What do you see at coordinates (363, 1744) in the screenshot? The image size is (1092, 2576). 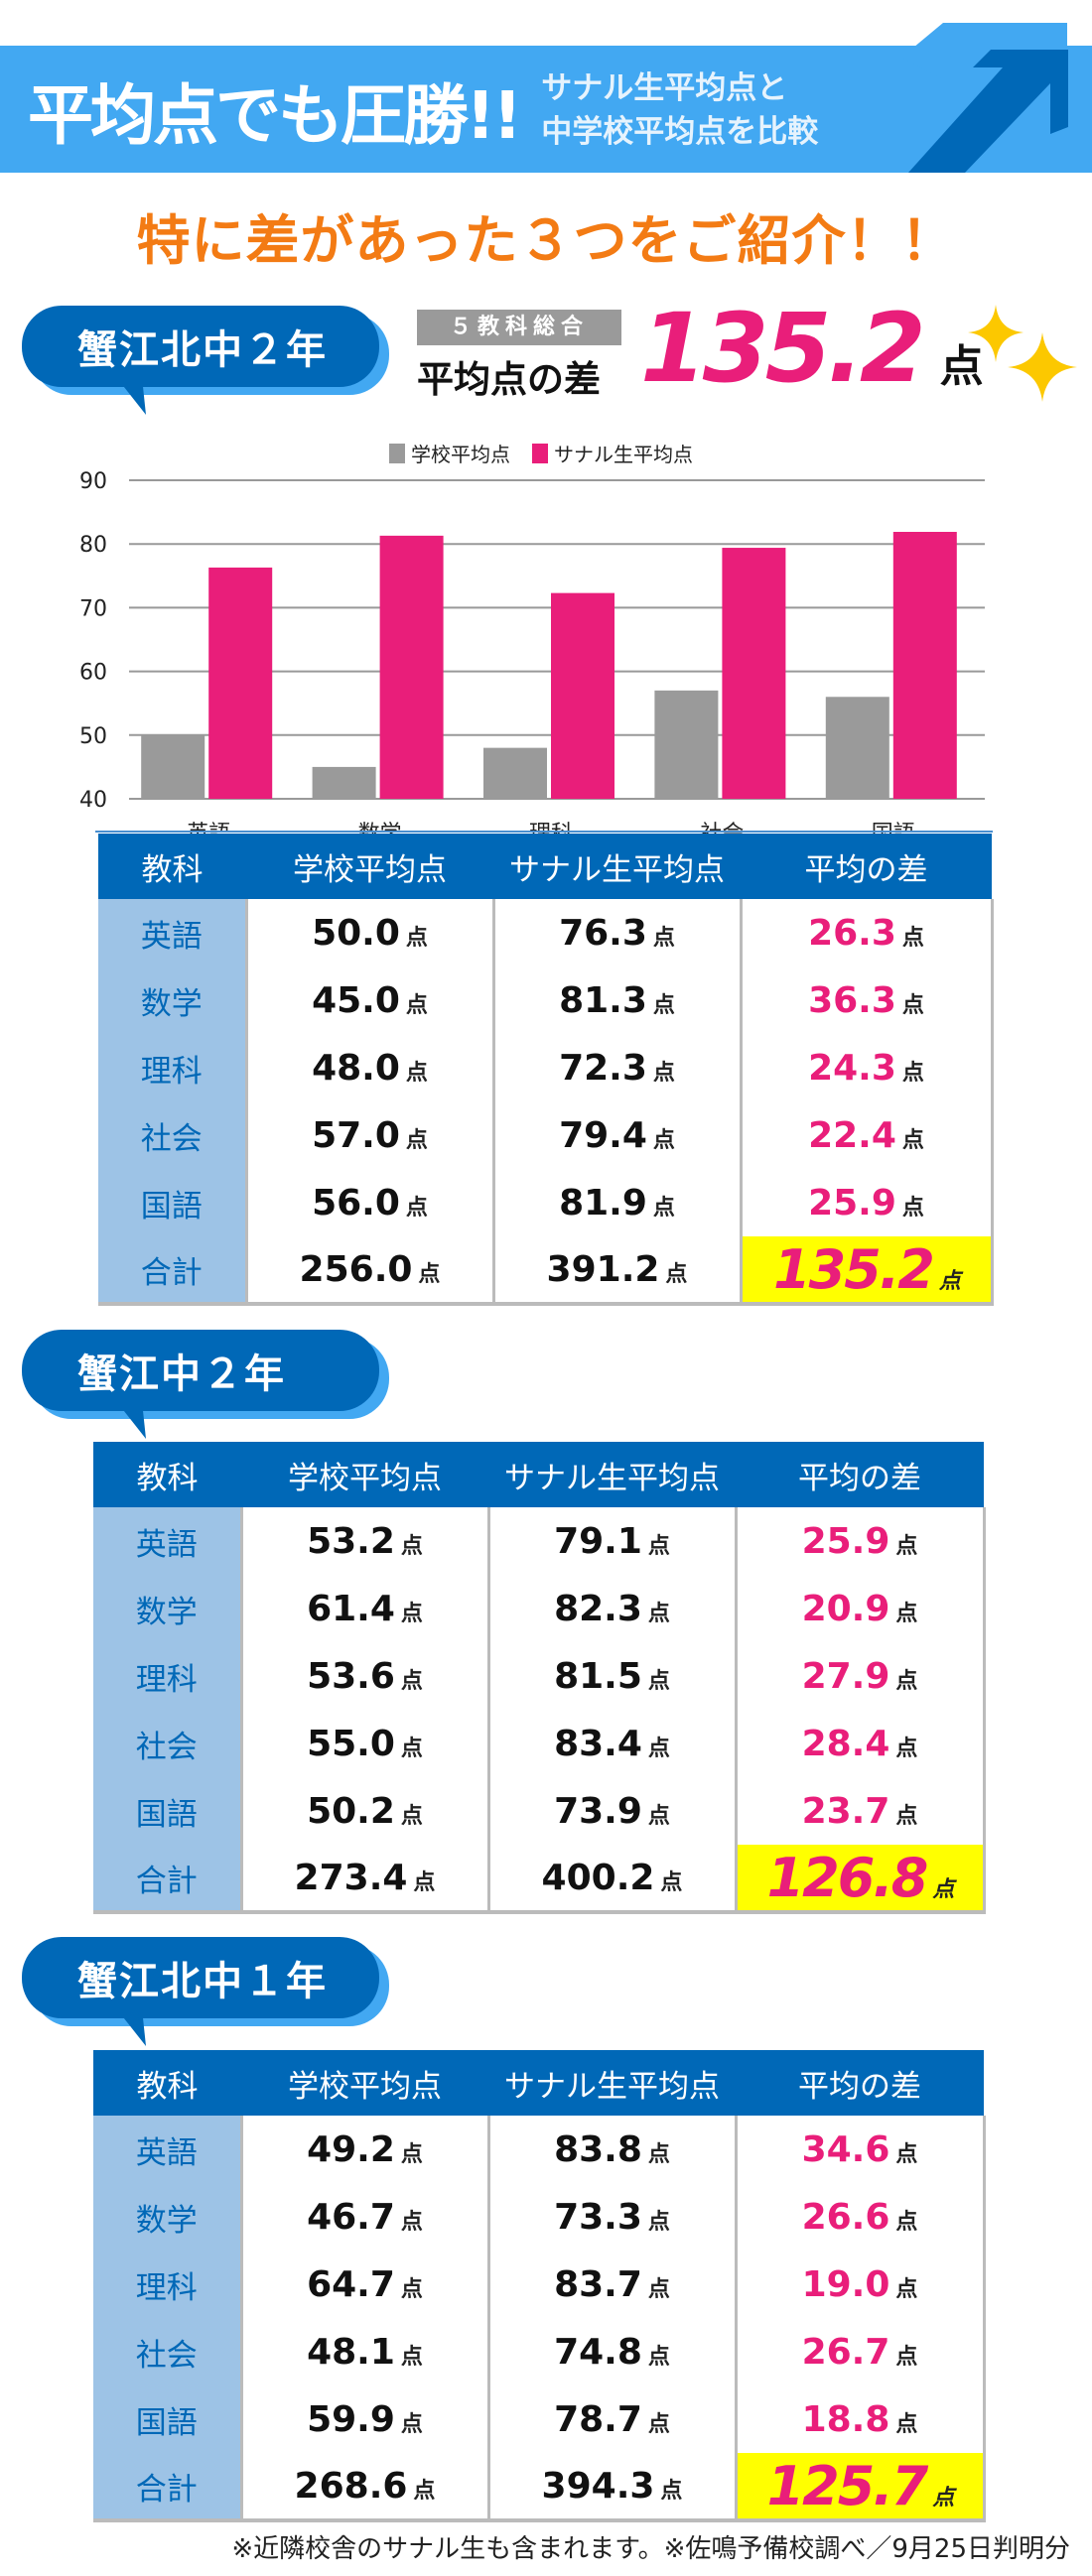 I see `school-average-cell: 55.0 点` at bounding box center [363, 1744].